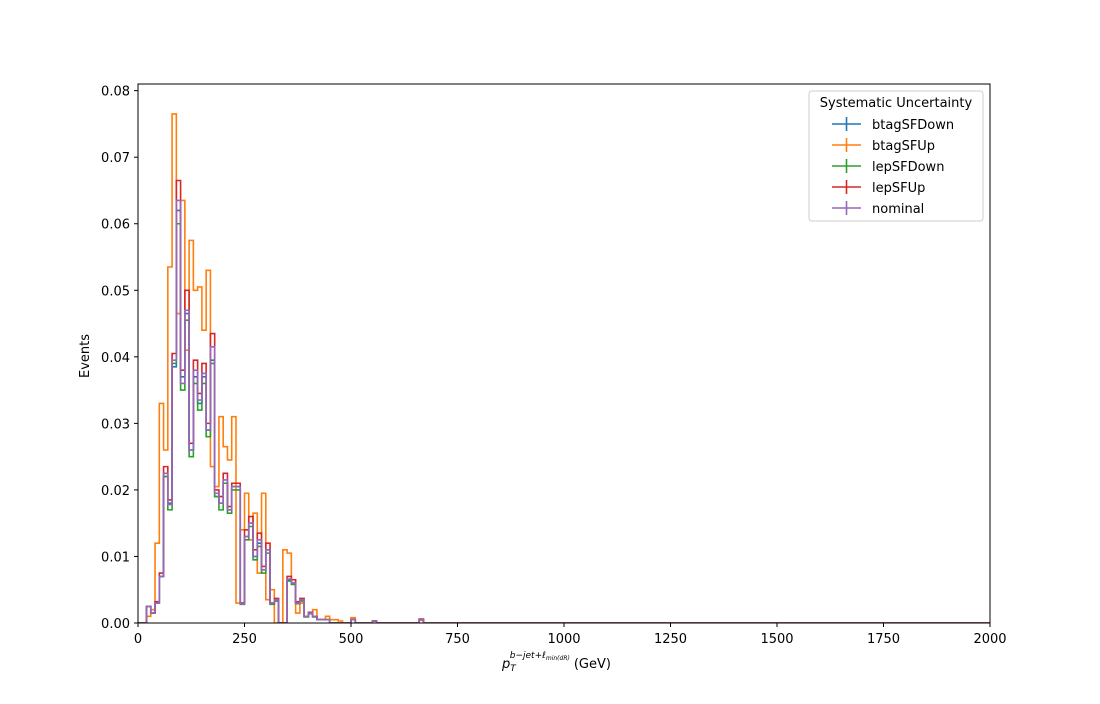  Describe the element at coordinates (558, 658) in the screenshot. I see `x-axis-label-sup-sub: min(dR)` at that location.